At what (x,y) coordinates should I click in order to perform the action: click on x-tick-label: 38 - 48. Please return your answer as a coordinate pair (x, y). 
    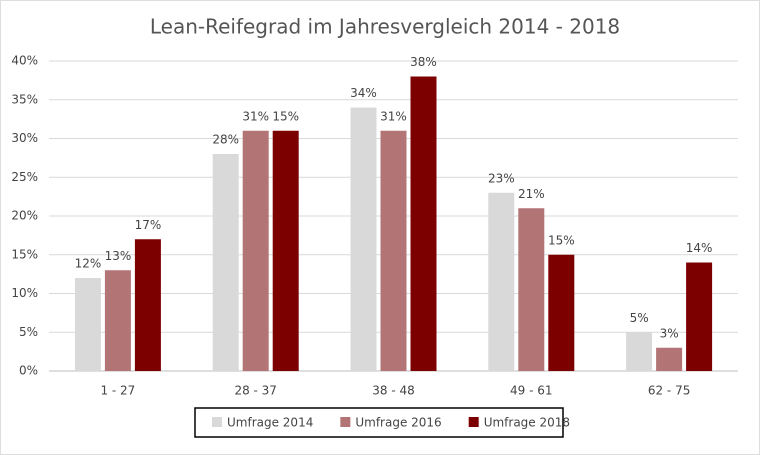
    Looking at the image, I should click on (393, 391).